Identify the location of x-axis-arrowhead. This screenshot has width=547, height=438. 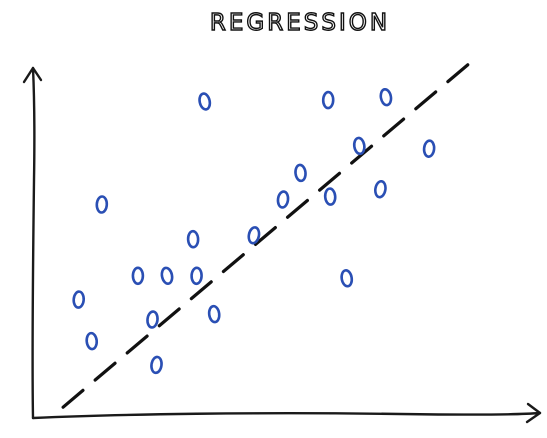
(533, 413).